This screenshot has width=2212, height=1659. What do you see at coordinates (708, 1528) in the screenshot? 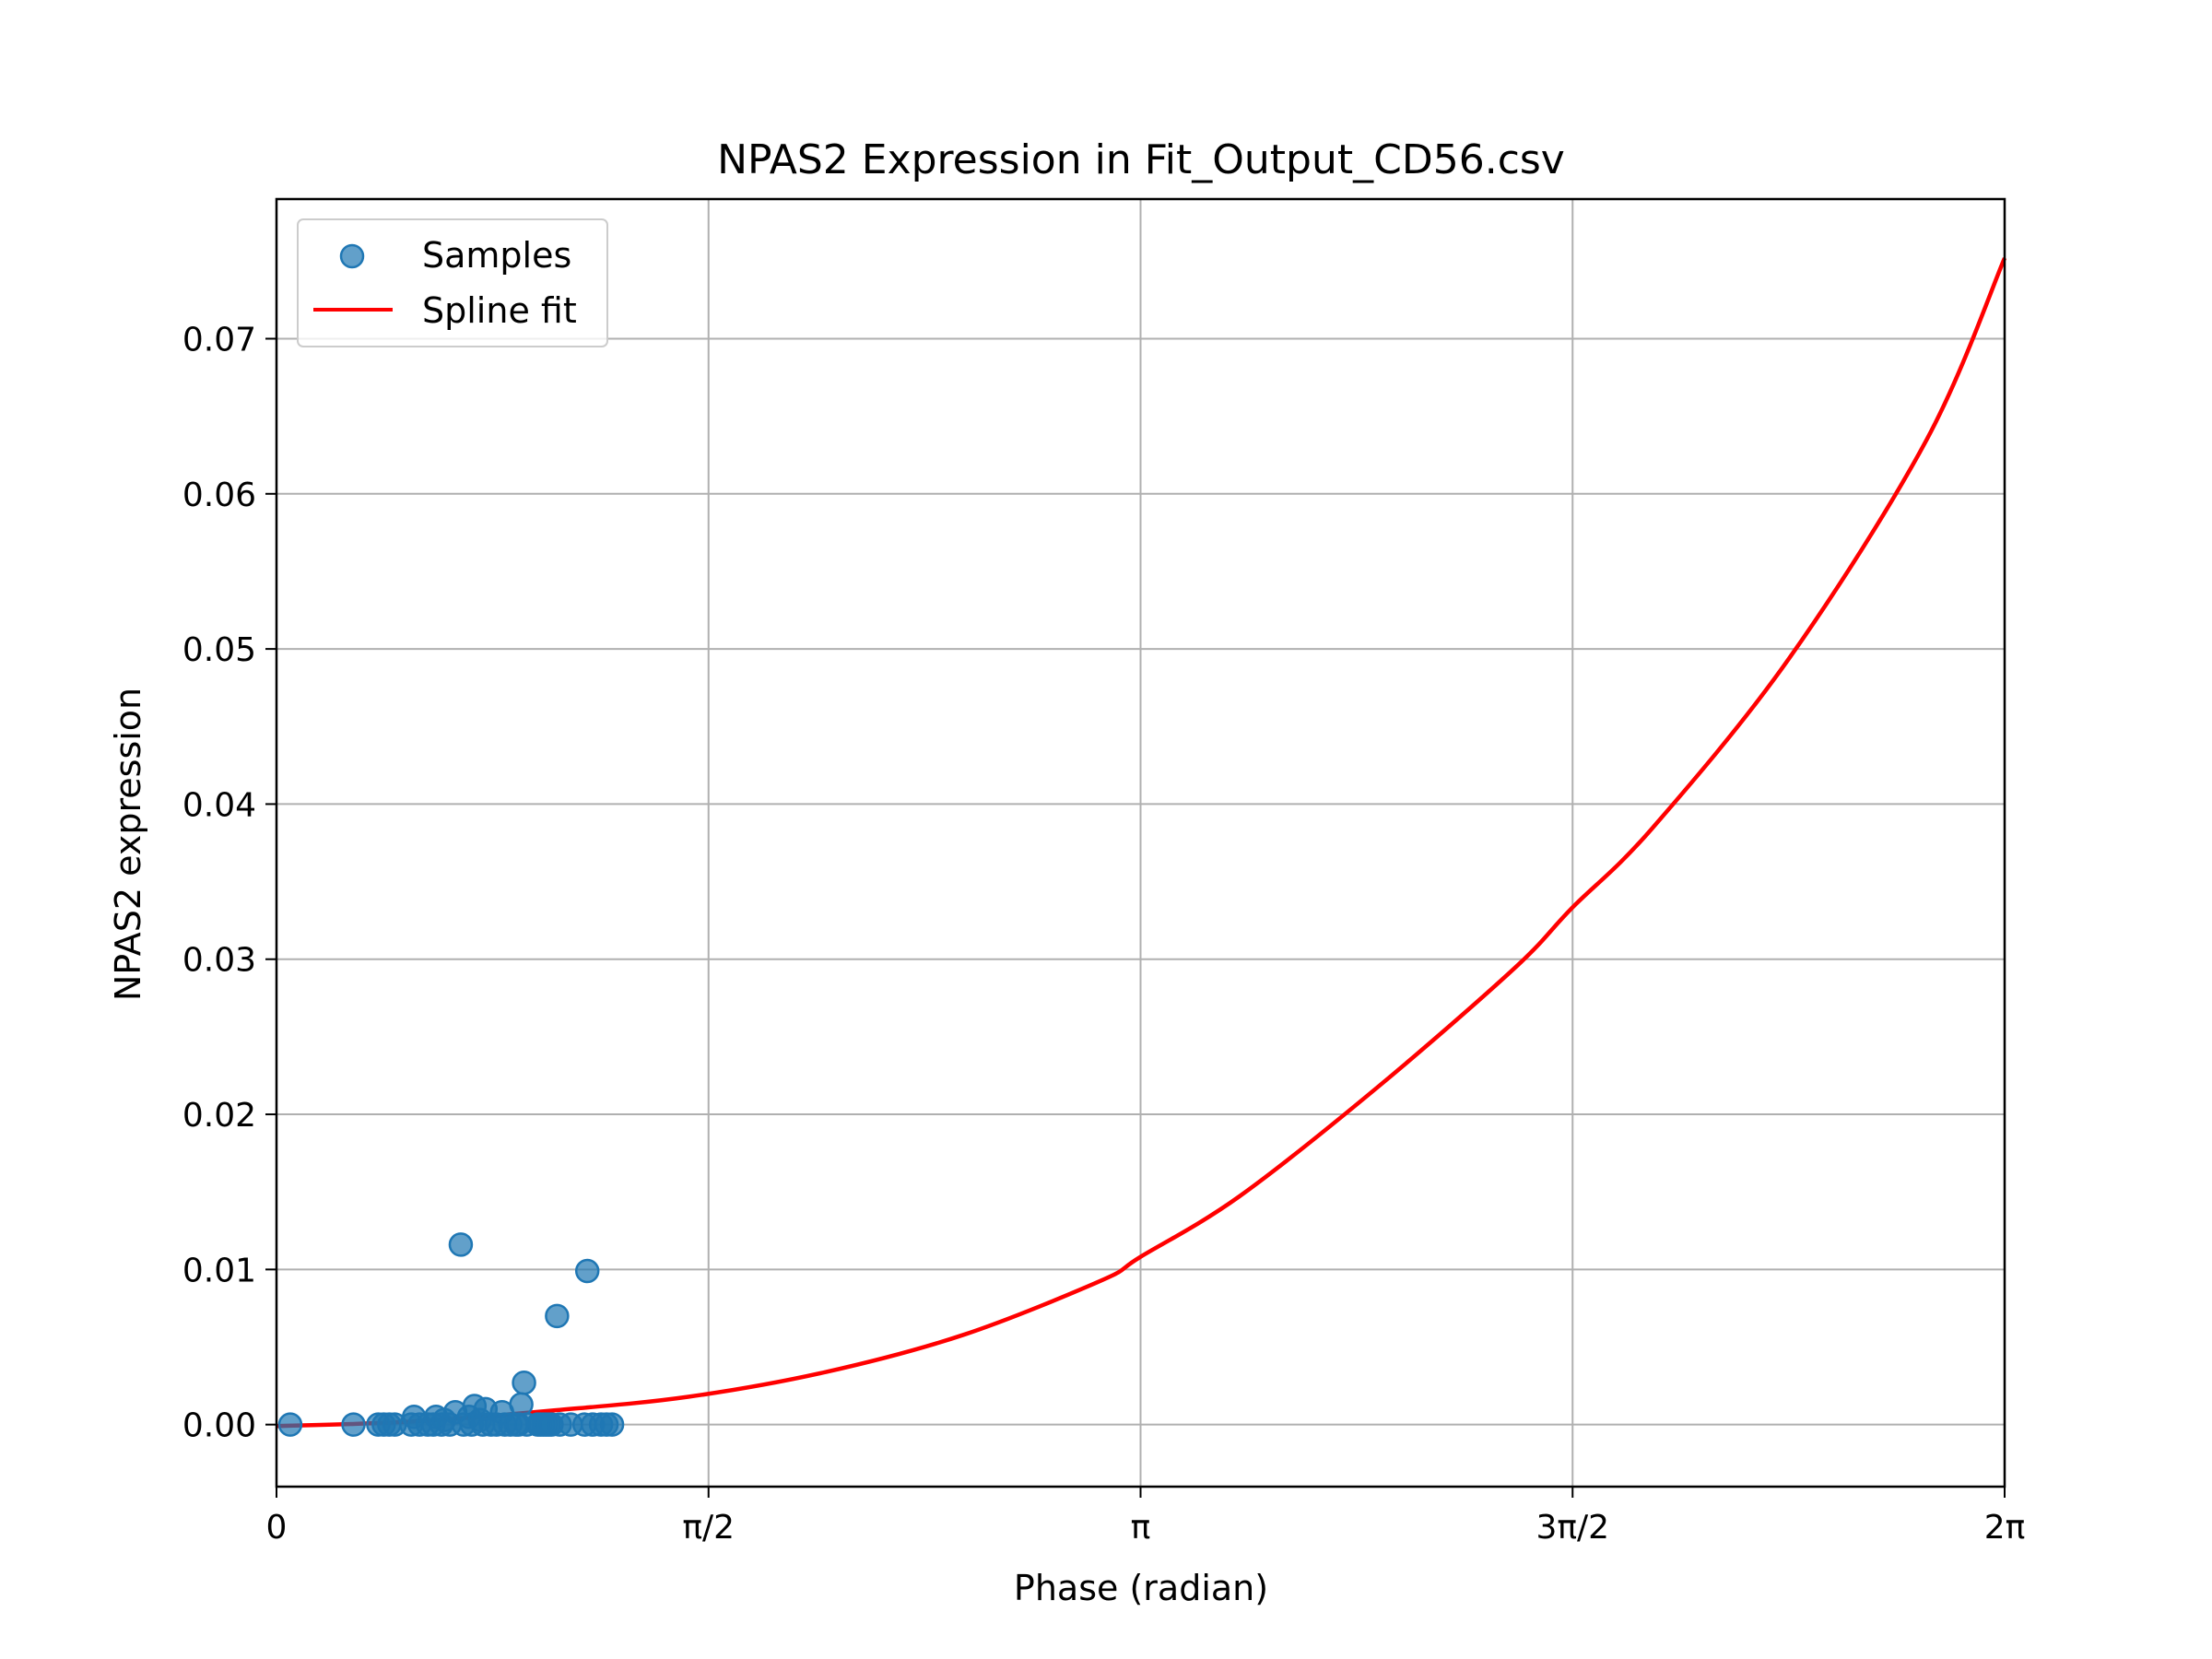
I see `x-tick-label: π/2` at bounding box center [708, 1528].